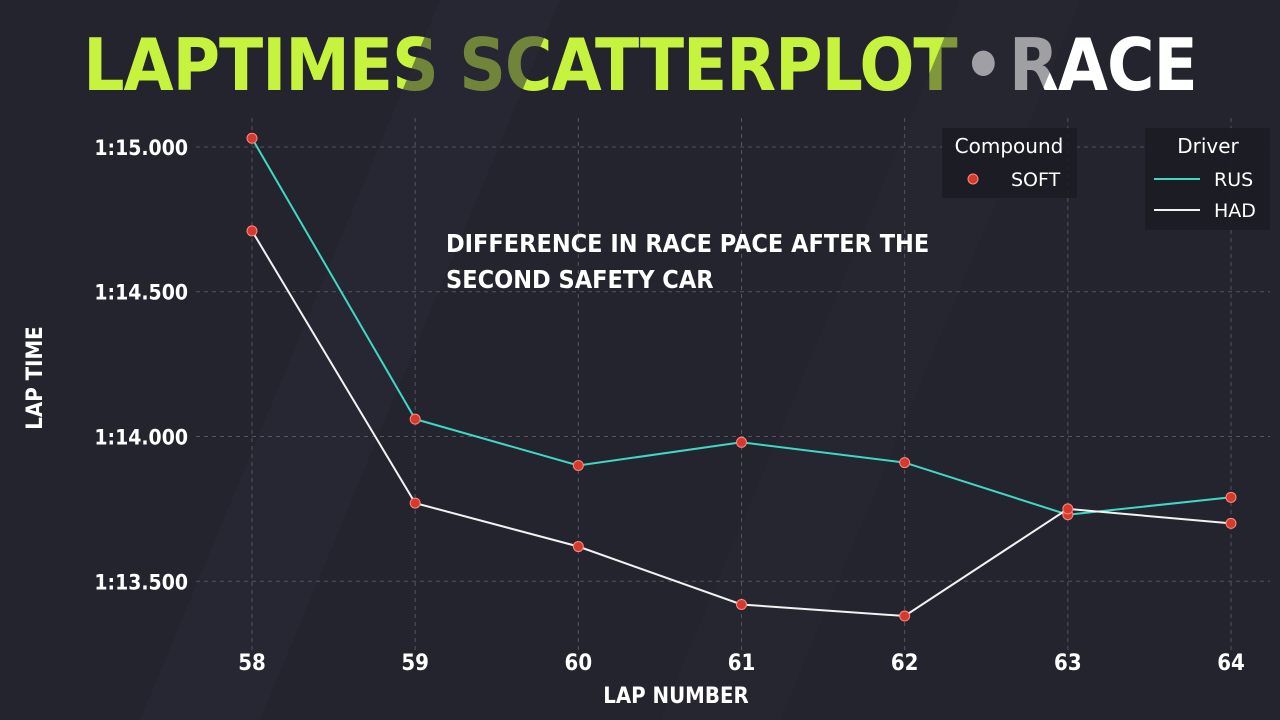 The image size is (1280, 720). I want to click on legend-driver: Driver RUS HAD, so click(1207, 179).